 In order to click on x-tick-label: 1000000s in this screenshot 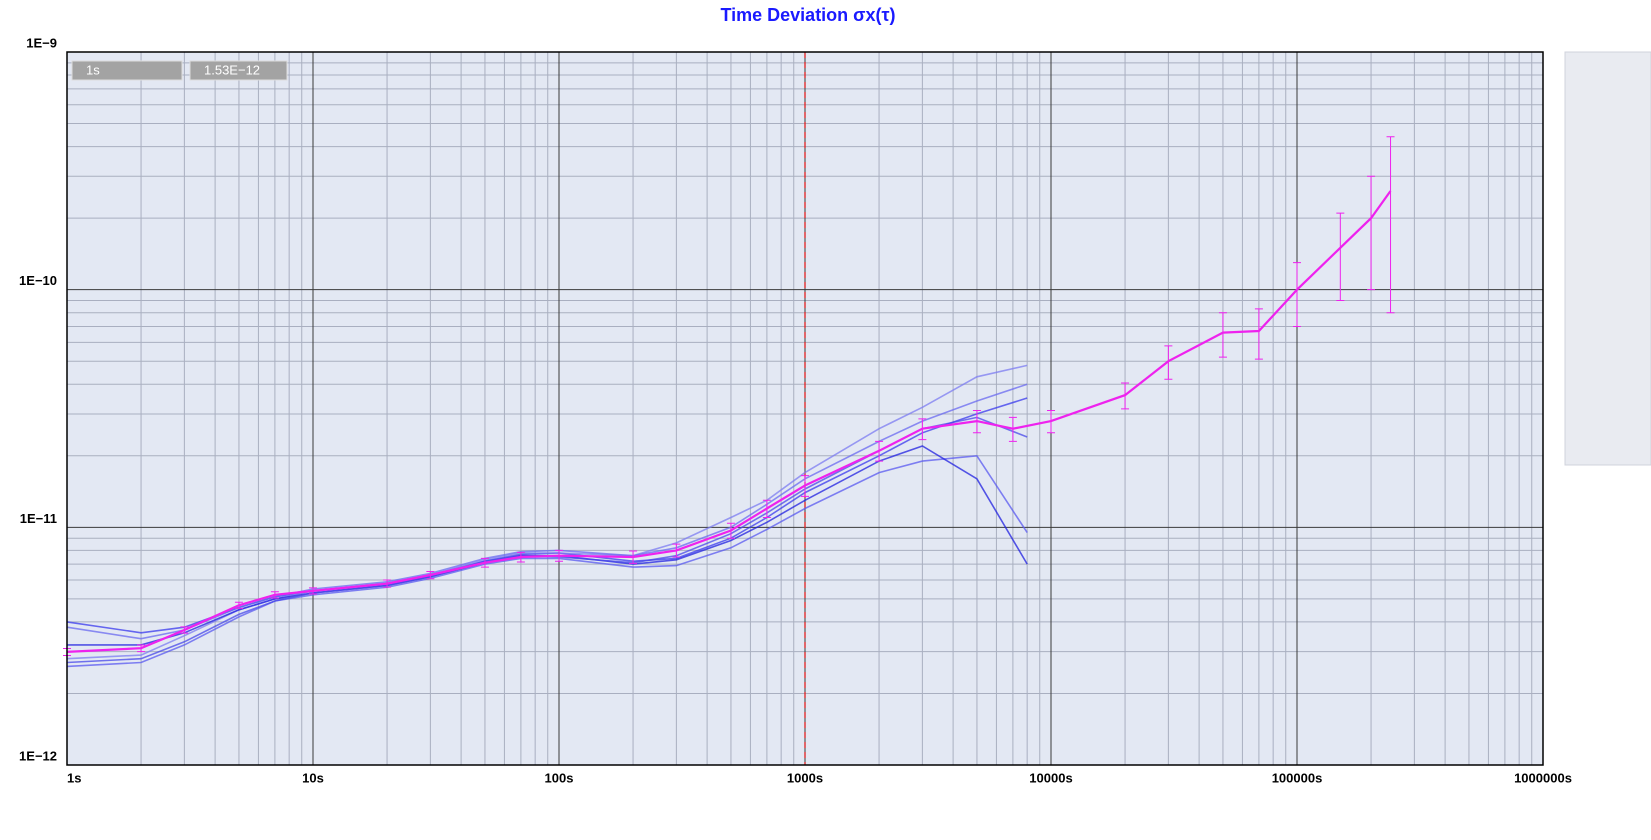, I will do `click(1543, 777)`.